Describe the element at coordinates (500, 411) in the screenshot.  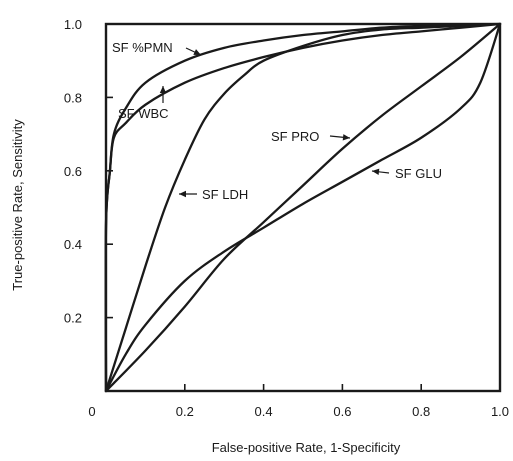
I see `x-tick-label: 1.0` at that location.